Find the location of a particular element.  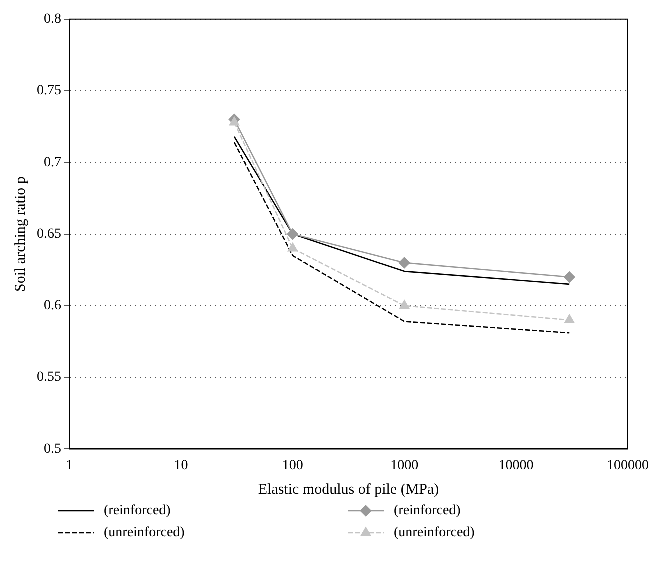

y-tick-label: 0.65 is located at coordinates (49, 234).